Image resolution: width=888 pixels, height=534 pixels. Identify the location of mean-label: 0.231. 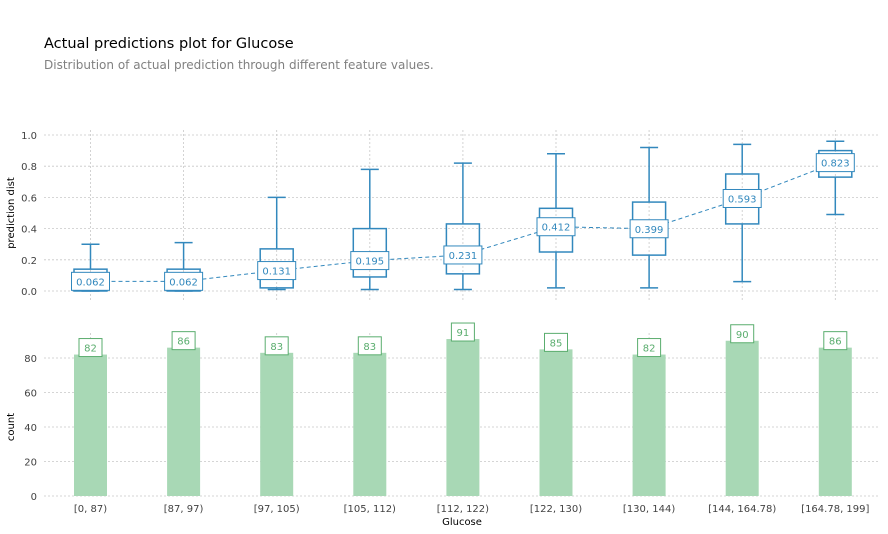
(463, 256).